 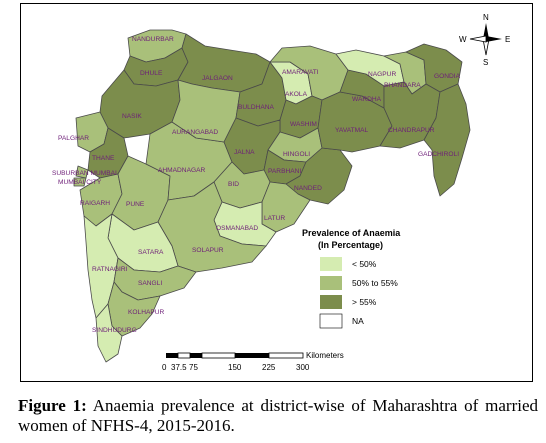 I want to click on district-label-bid: BID, so click(x=233, y=184).